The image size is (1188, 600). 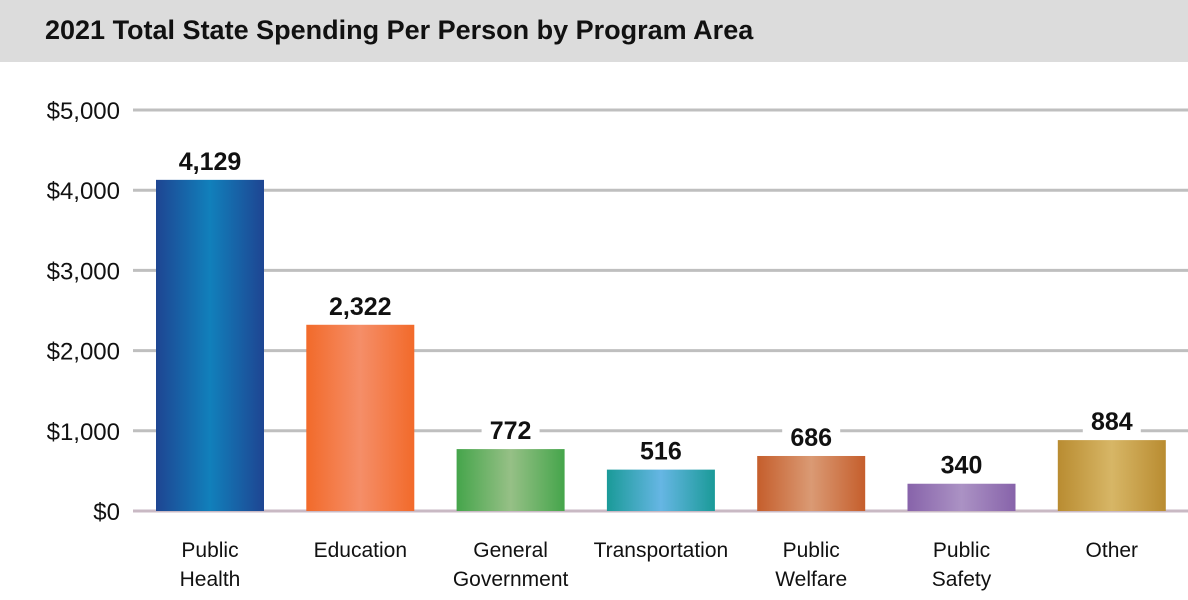 What do you see at coordinates (510, 550) in the screenshot?
I see `x-tick-label: General` at bounding box center [510, 550].